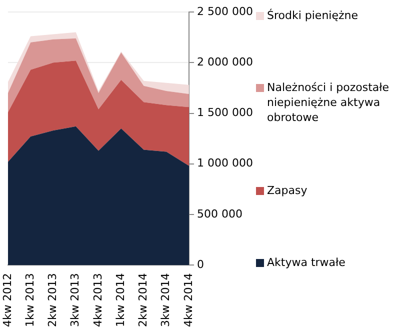 The image size is (401, 330). Describe the element at coordinates (287, 190) in the screenshot. I see `legend-label: Zapasy` at that location.